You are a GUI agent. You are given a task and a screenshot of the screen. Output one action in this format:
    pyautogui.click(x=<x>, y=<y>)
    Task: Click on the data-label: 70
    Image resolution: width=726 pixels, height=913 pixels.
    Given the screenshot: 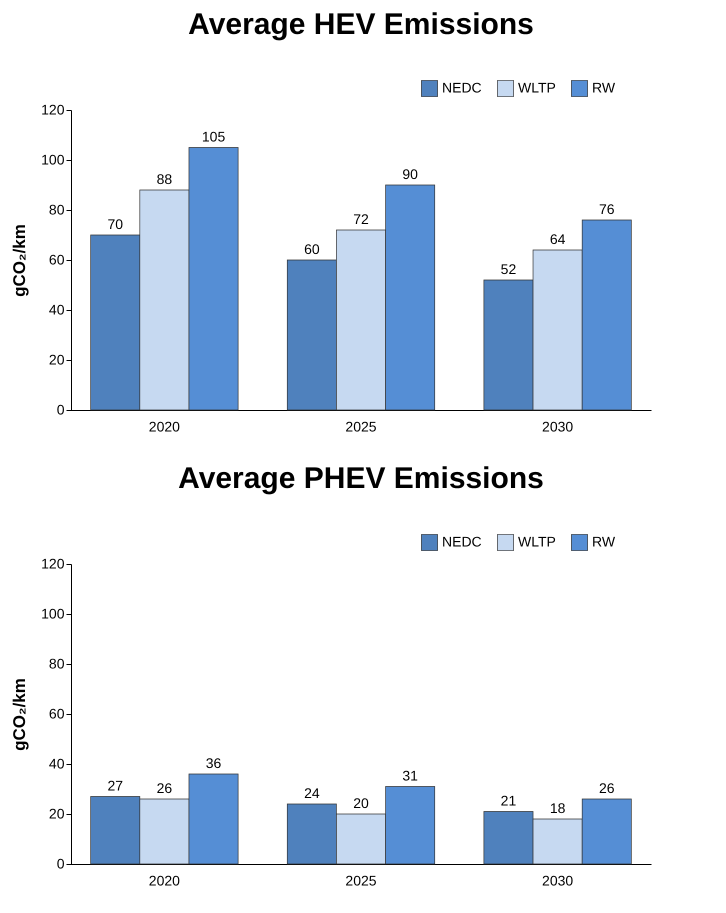 What is the action you would take?
    pyautogui.click(x=115, y=224)
    